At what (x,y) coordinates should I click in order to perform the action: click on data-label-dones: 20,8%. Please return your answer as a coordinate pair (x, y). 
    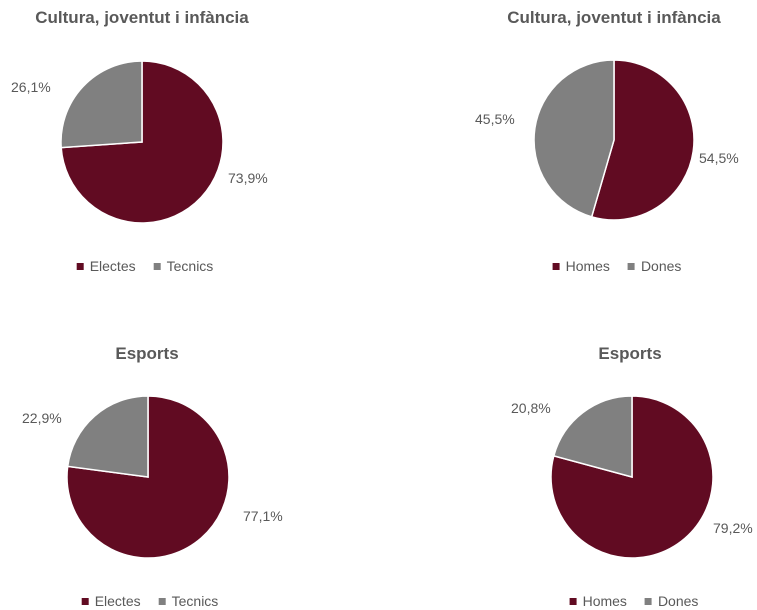
    Looking at the image, I should click on (531, 408).